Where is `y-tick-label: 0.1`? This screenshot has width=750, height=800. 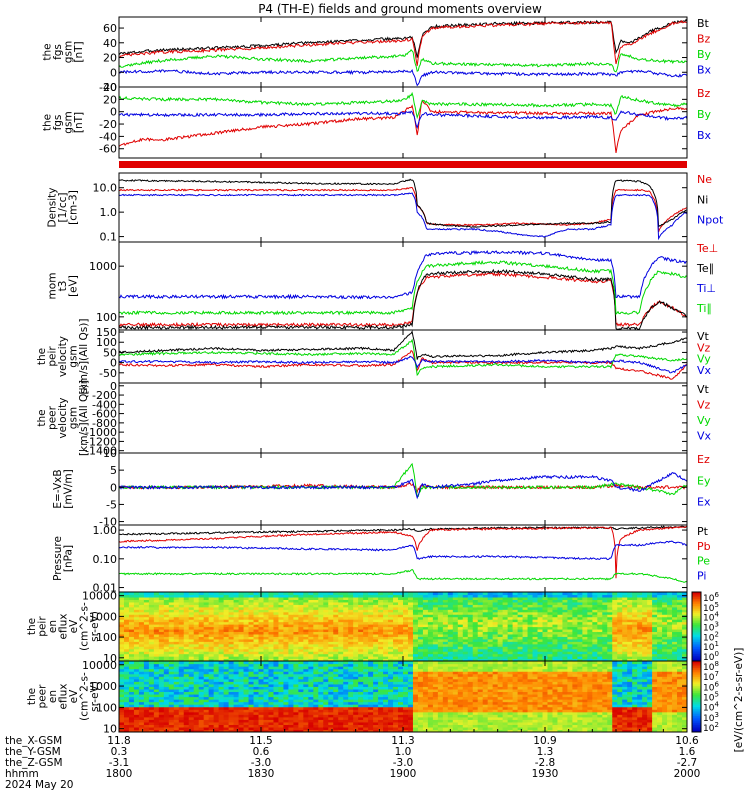 y-tick-label: 0.1 is located at coordinates (109, 237).